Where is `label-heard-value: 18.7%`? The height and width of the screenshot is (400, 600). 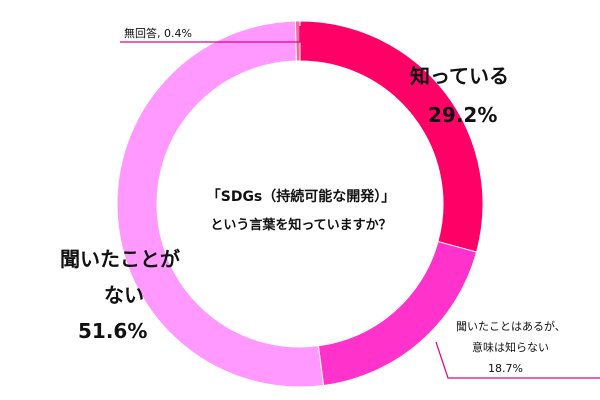 label-heard-value: 18.7% is located at coordinates (505, 368).